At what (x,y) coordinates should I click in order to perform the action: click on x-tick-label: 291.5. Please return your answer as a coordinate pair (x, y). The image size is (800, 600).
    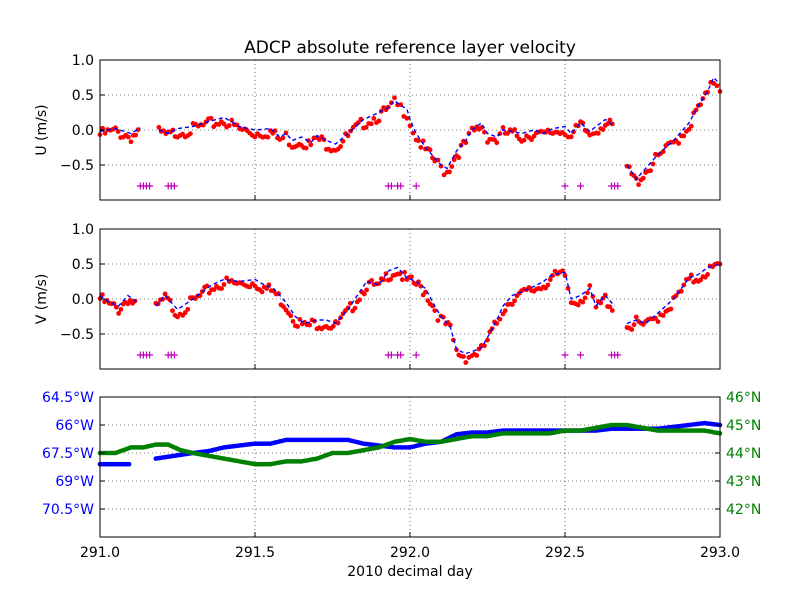
    Looking at the image, I should click on (255, 553).